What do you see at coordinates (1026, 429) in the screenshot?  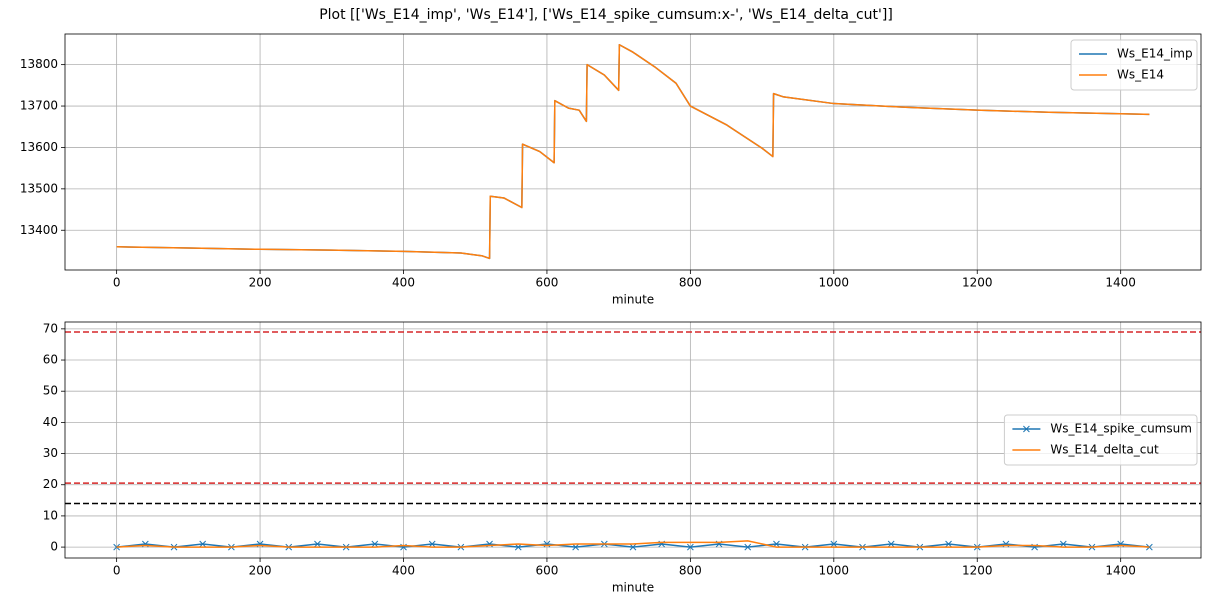 I see `legend-marker` at bounding box center [1026, 429].